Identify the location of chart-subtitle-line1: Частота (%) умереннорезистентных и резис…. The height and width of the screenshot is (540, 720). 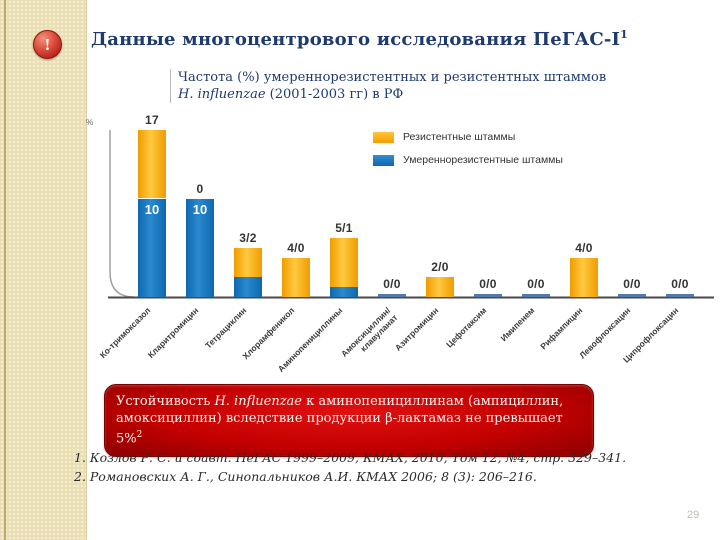
(392, 77).